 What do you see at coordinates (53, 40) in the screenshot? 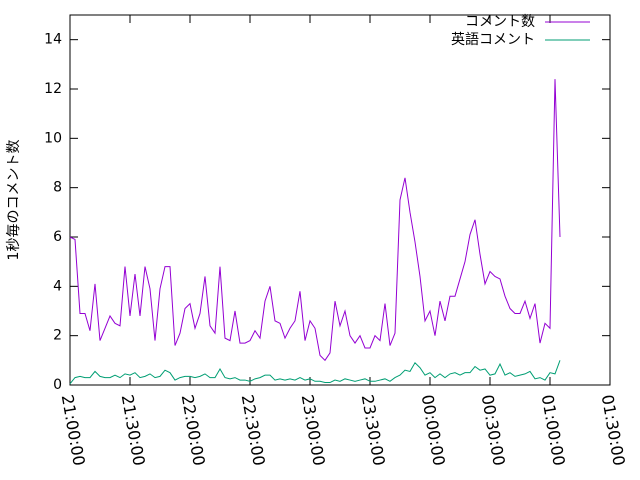
I see `y-tick-label: 14` at bounding box center [53, 40].